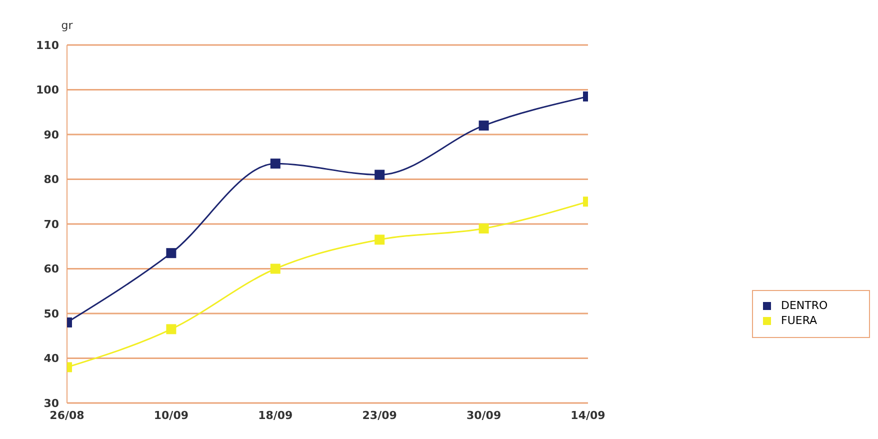 This screenshot has width=878, height=439. What do you see at coordinates (171, 415) in the screenshot?
I see `x-tick-label: 10/09` at bounding box center [171, 415].